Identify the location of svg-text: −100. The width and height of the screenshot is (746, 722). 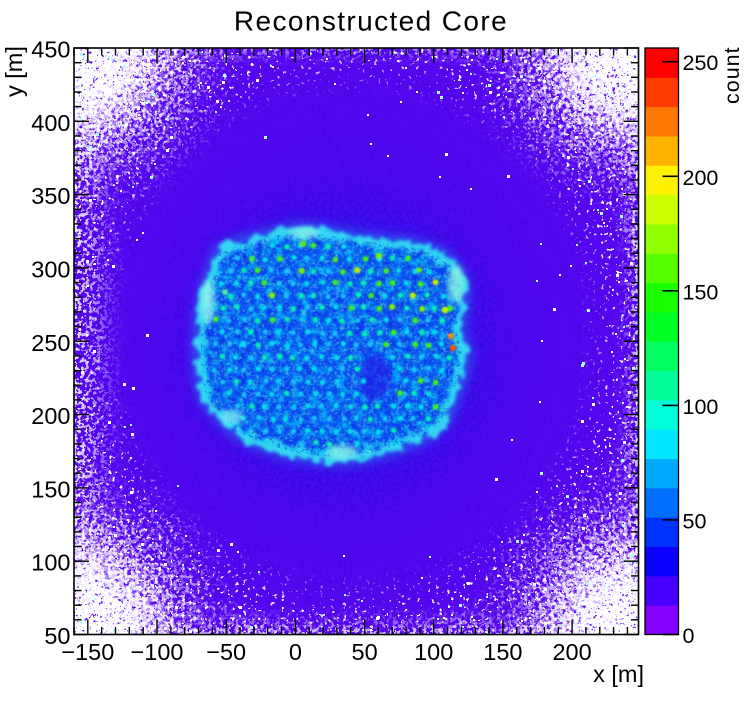
(157, 652).